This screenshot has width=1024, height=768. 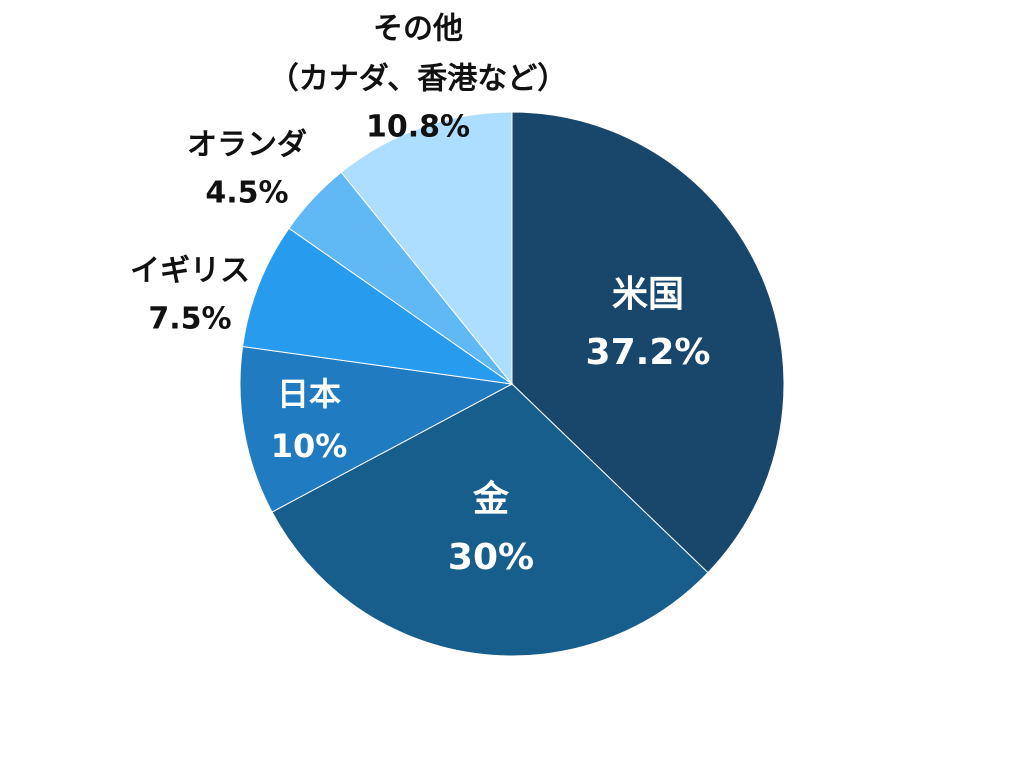 I want to click on slice-1-value-label: 37.2%, so click(x=648, y=352).